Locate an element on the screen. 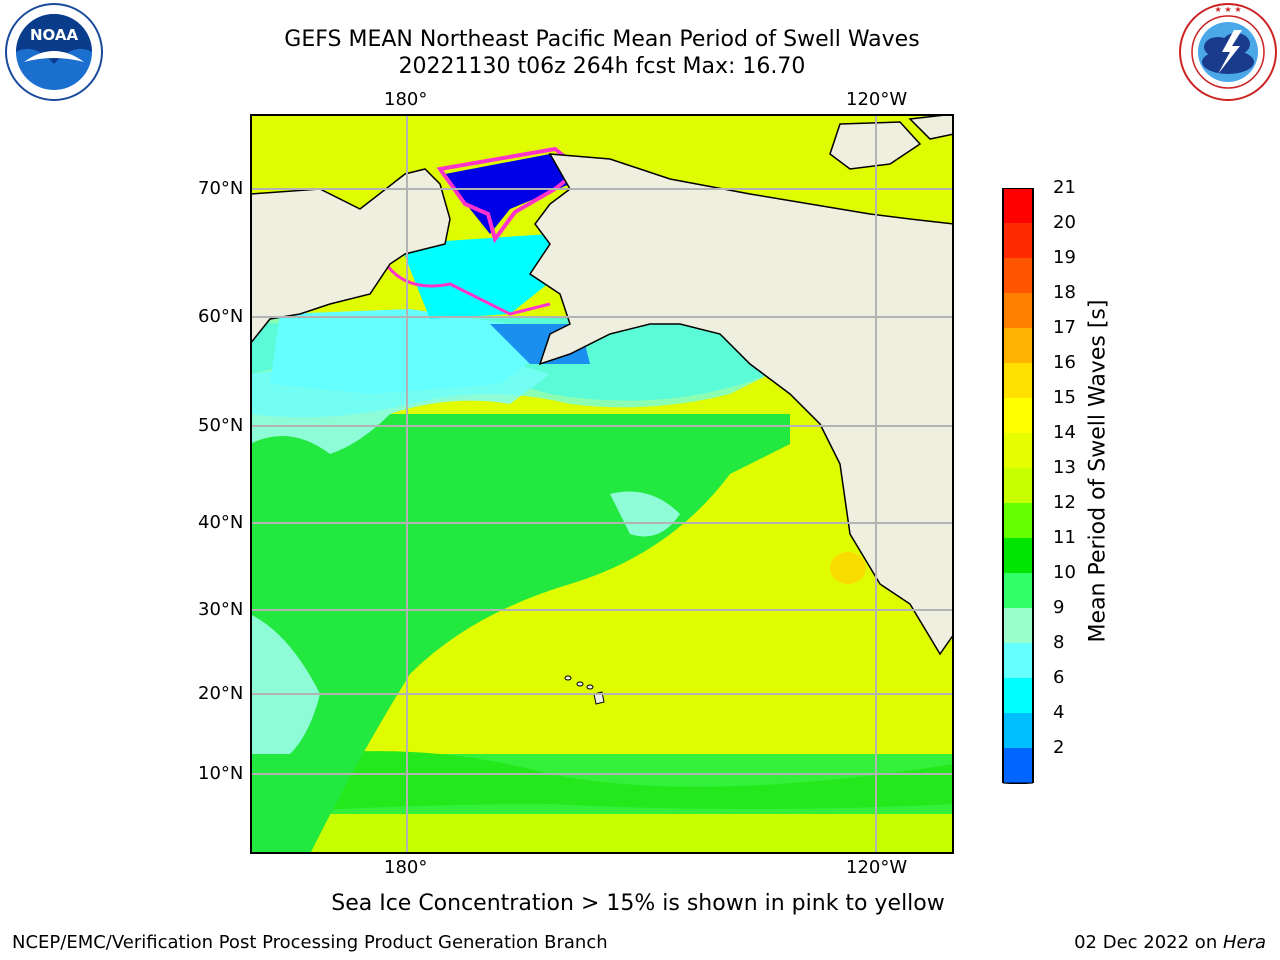 The height and width of the screenshot is (960, 1280). lat-tick-60n: 60°N is located at coordinates (221, 316).